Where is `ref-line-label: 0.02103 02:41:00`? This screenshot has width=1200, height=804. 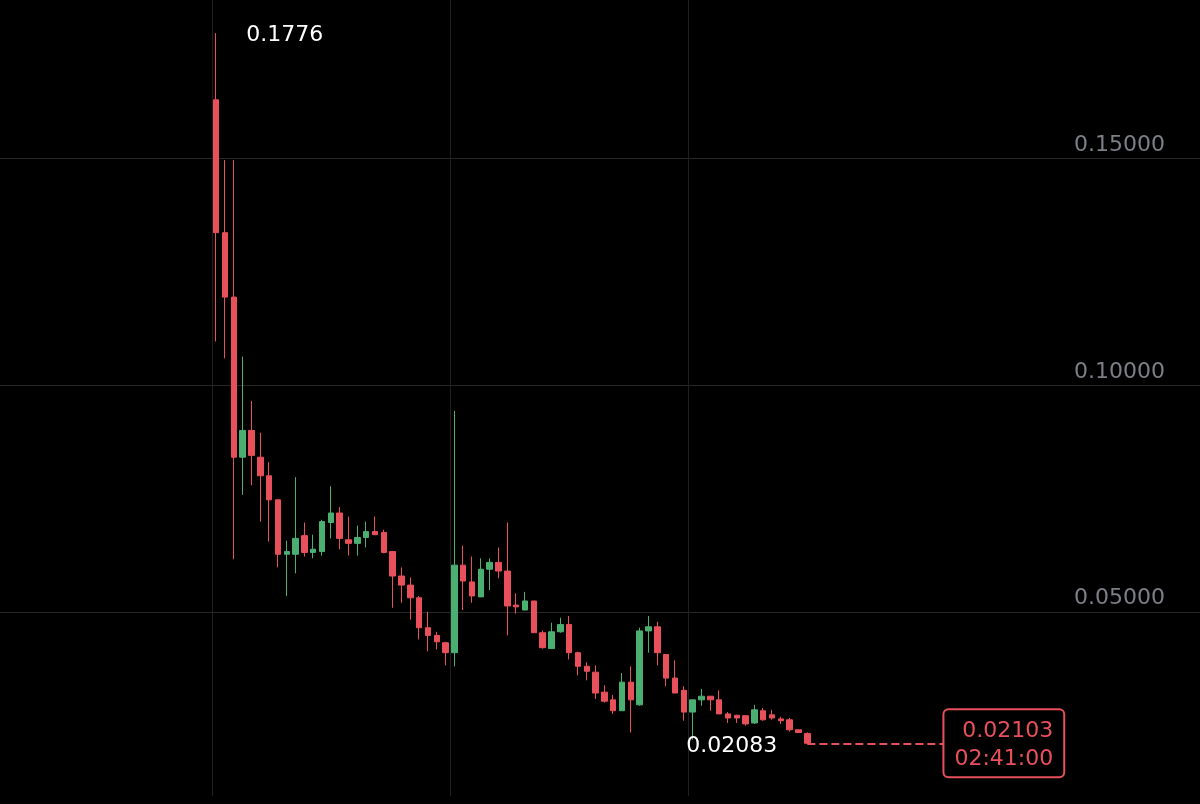
ref-line-label: 0.02103 02:41:00 is located at coordinates (1004, 743).